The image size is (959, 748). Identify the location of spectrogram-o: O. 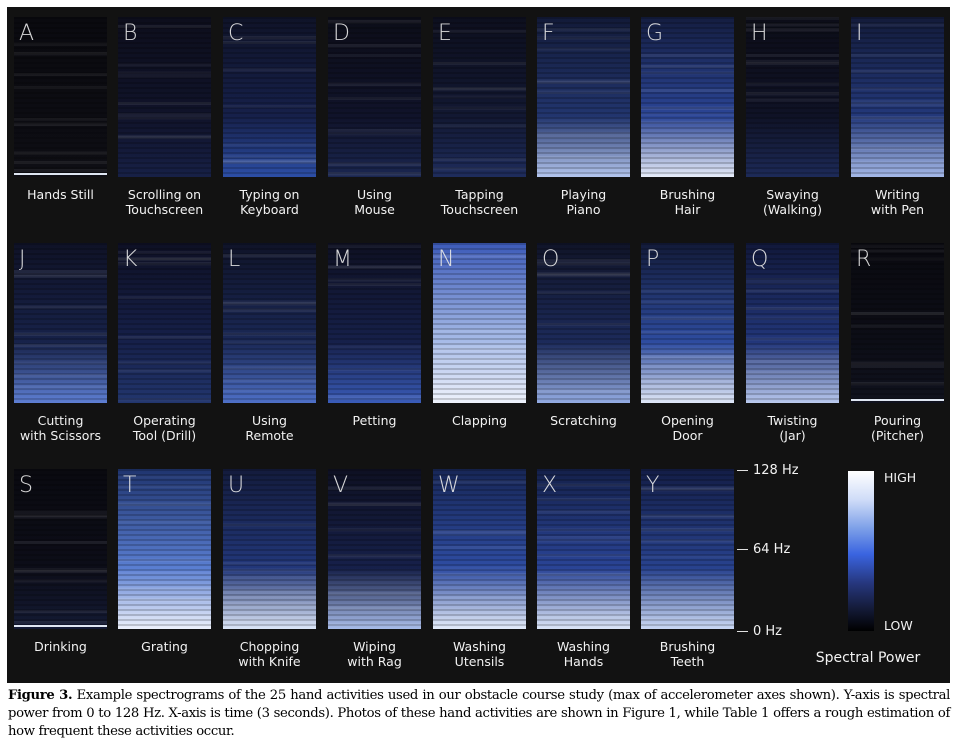
(583, 323).